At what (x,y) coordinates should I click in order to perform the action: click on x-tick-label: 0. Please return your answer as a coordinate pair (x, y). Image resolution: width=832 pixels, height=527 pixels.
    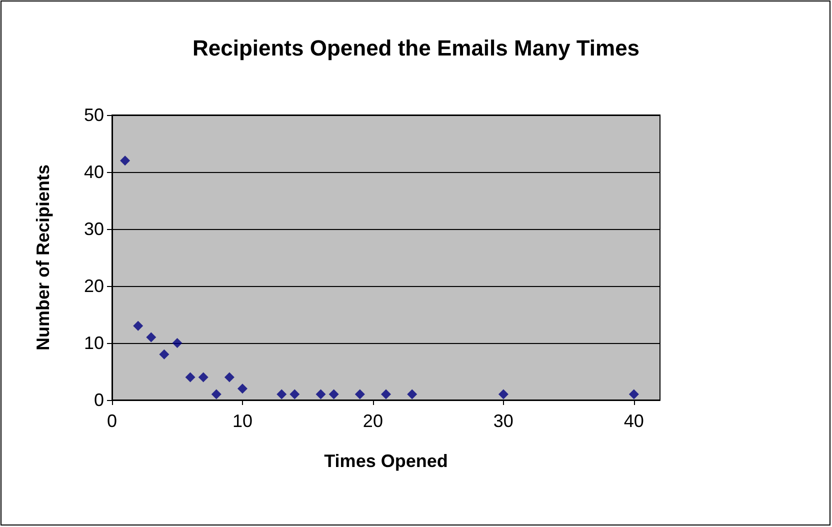
    Looking at the image, I should click on (112, 421).